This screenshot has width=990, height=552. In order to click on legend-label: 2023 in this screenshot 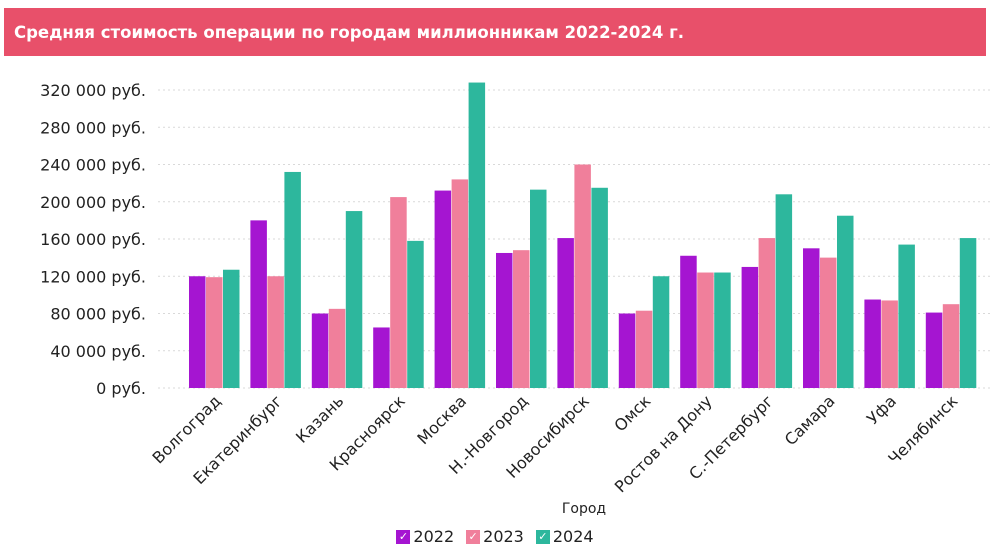, I will do `click(503, 536)`.